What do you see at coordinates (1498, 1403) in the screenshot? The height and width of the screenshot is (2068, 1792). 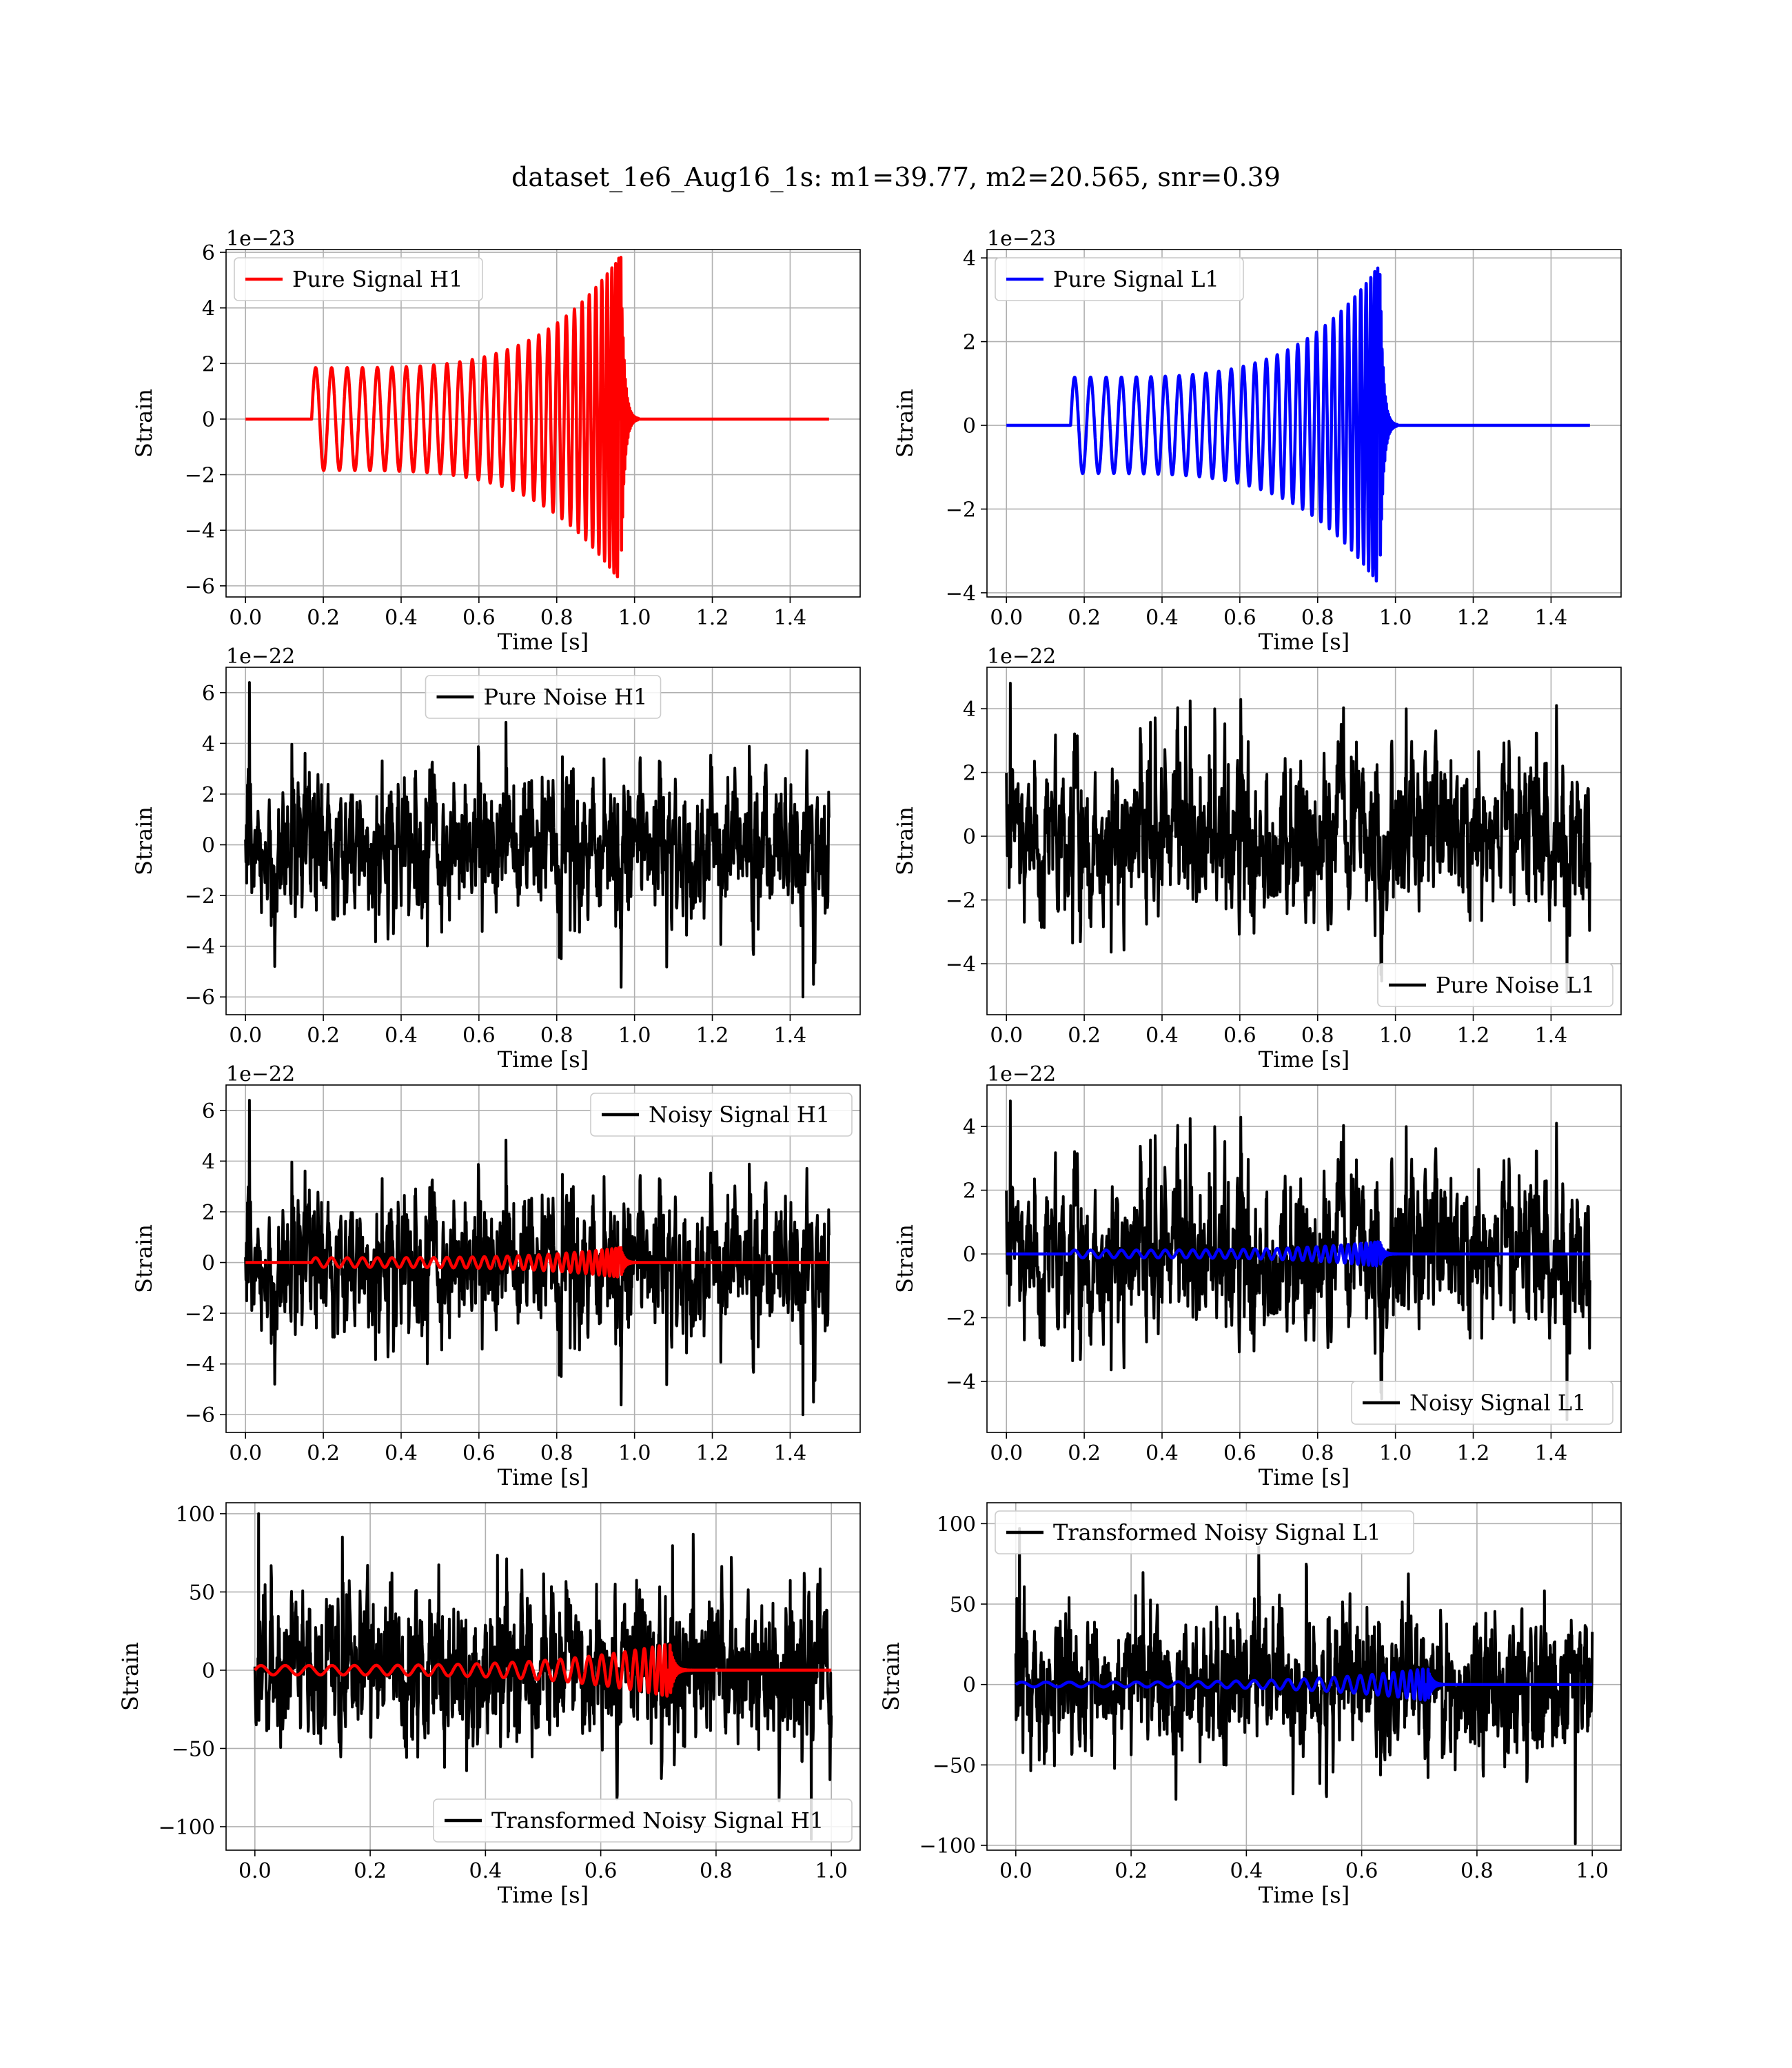 I see `legend-label: Noisy Signal L1` at bounding box center [1498, 1403].